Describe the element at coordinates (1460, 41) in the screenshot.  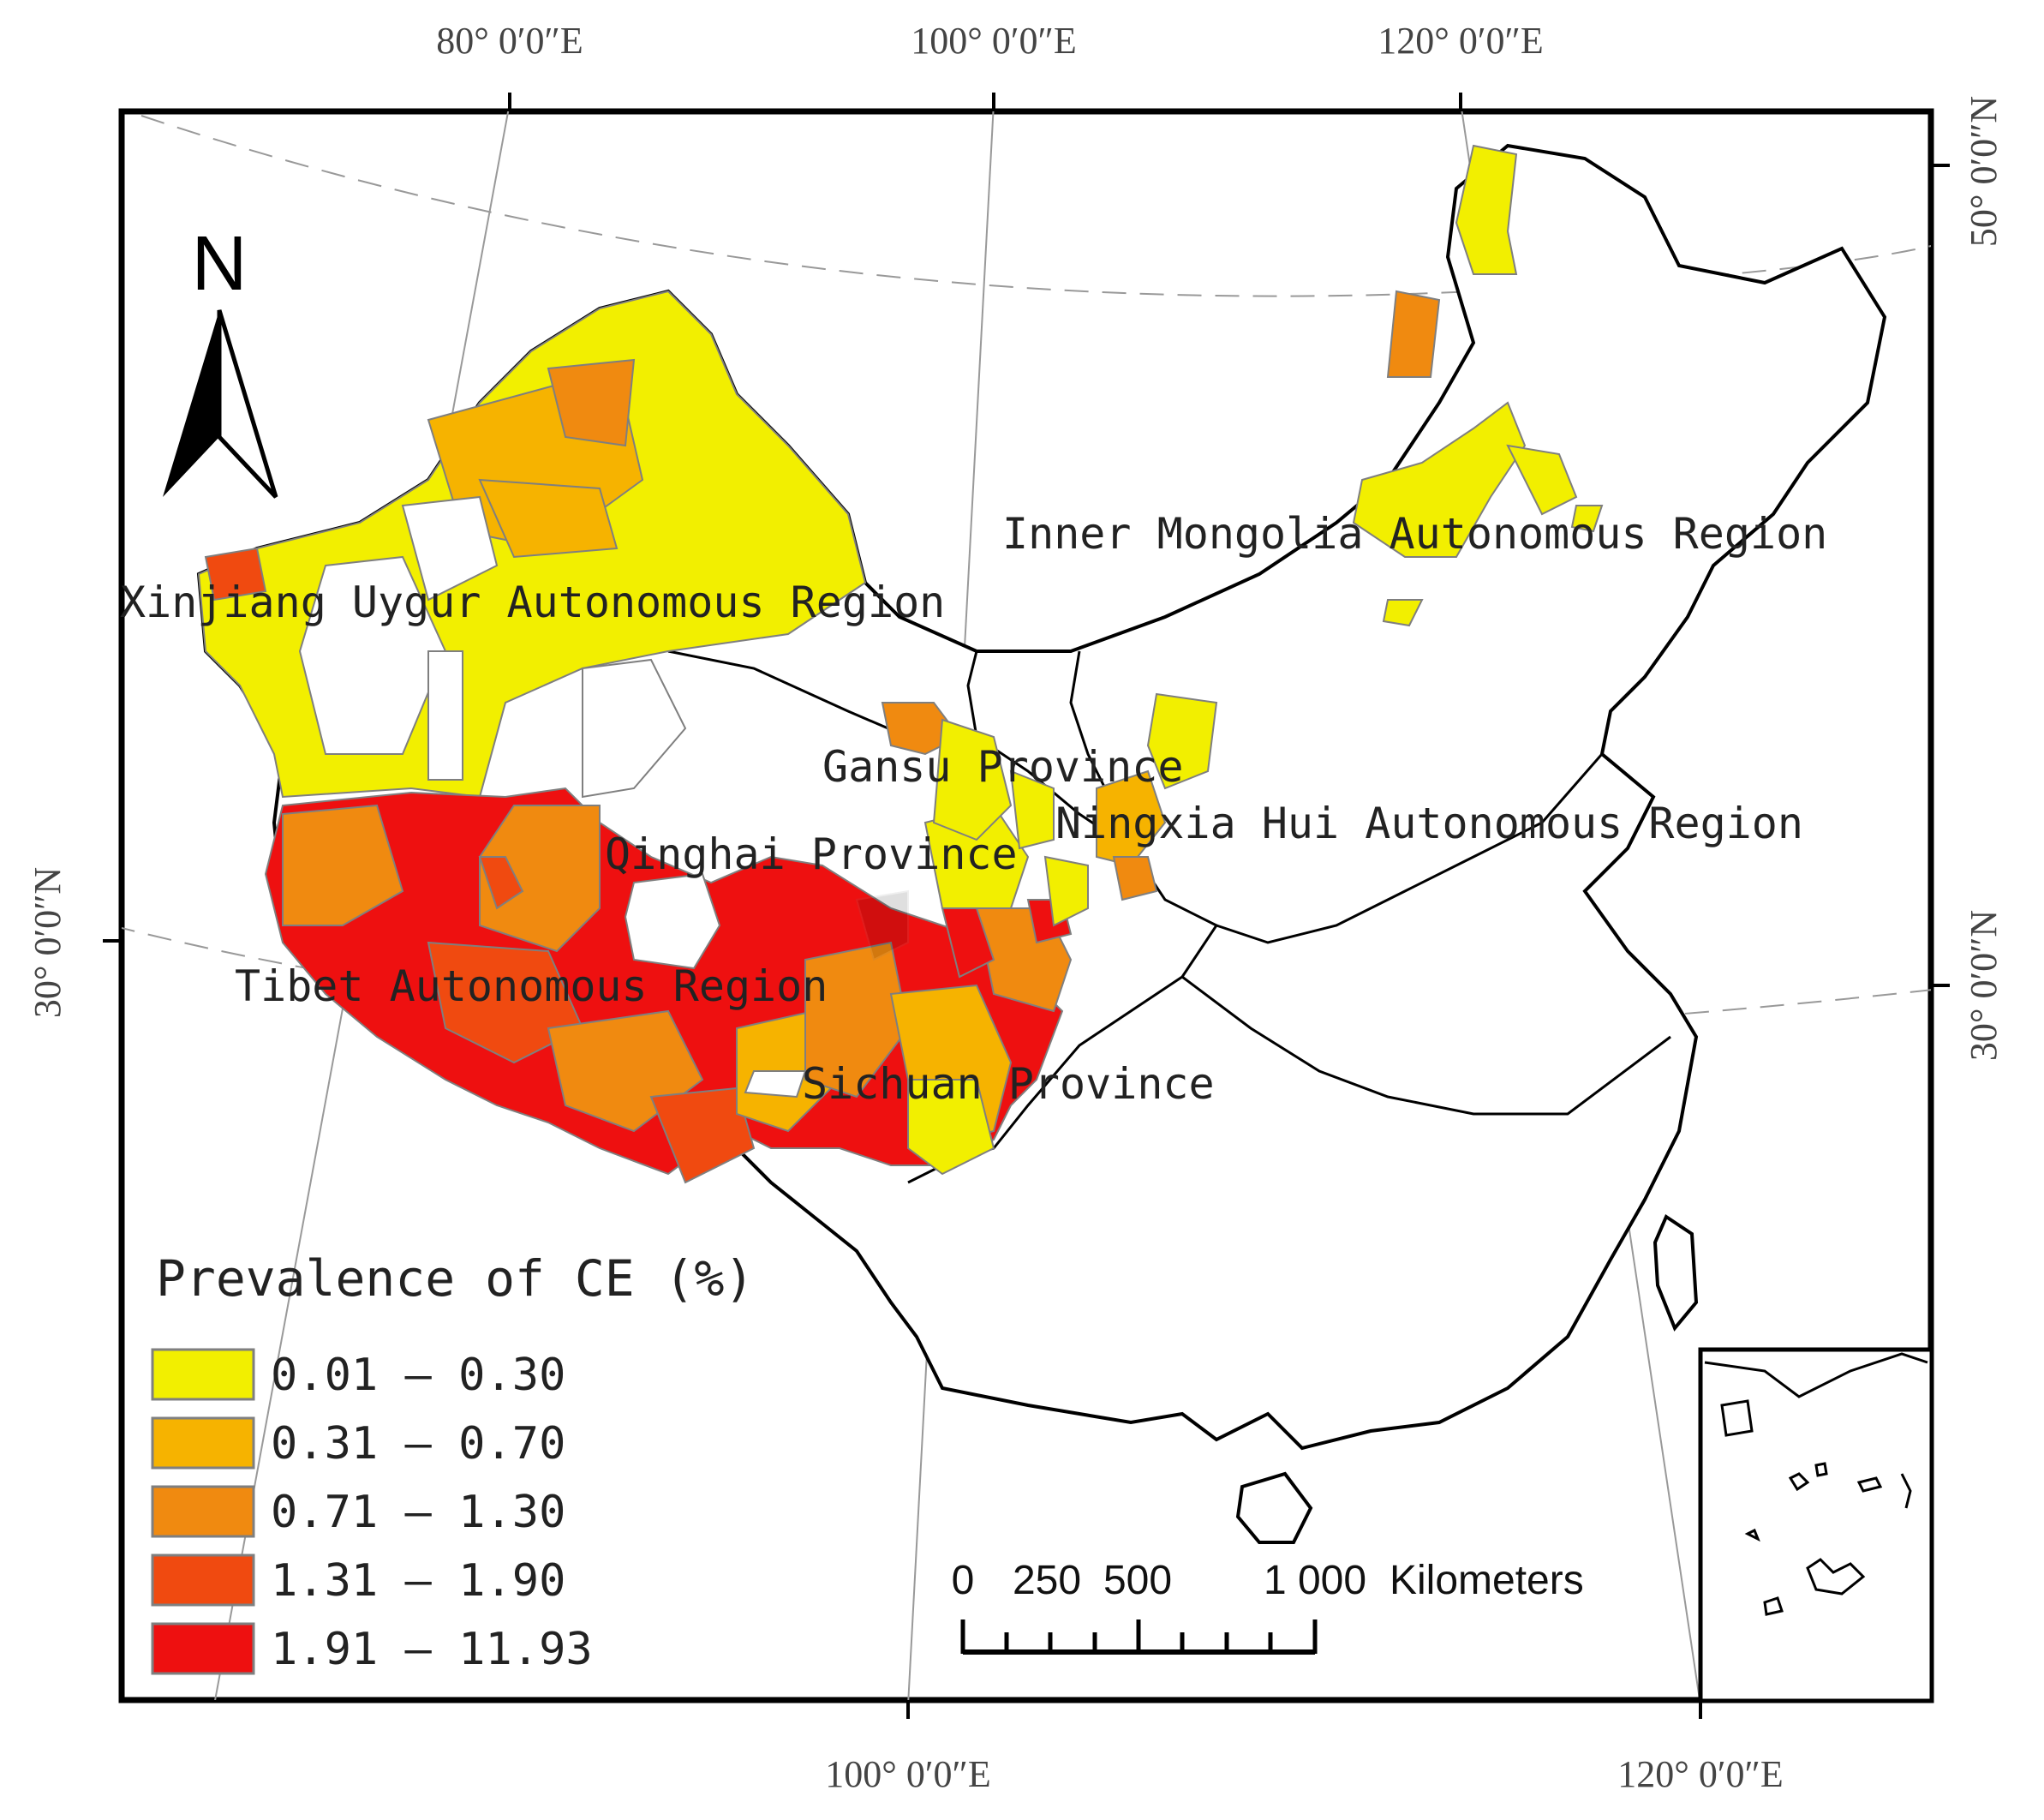
I see `coord-top-120e: 120° 0′0″E` at that location.